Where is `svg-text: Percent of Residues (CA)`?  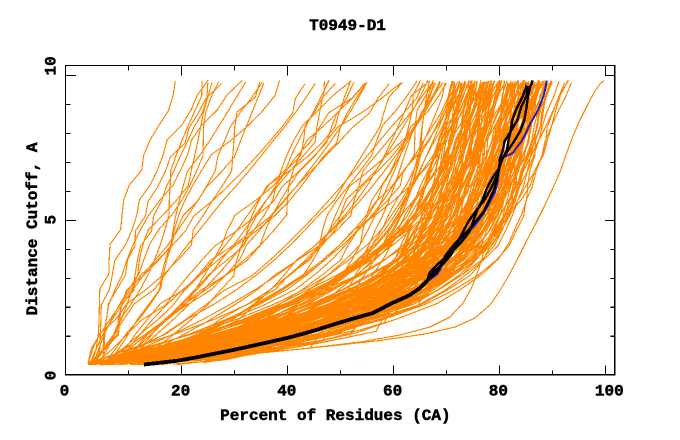
svg-text: Percent of Residues (CA) is located at coordinates (335, 416).